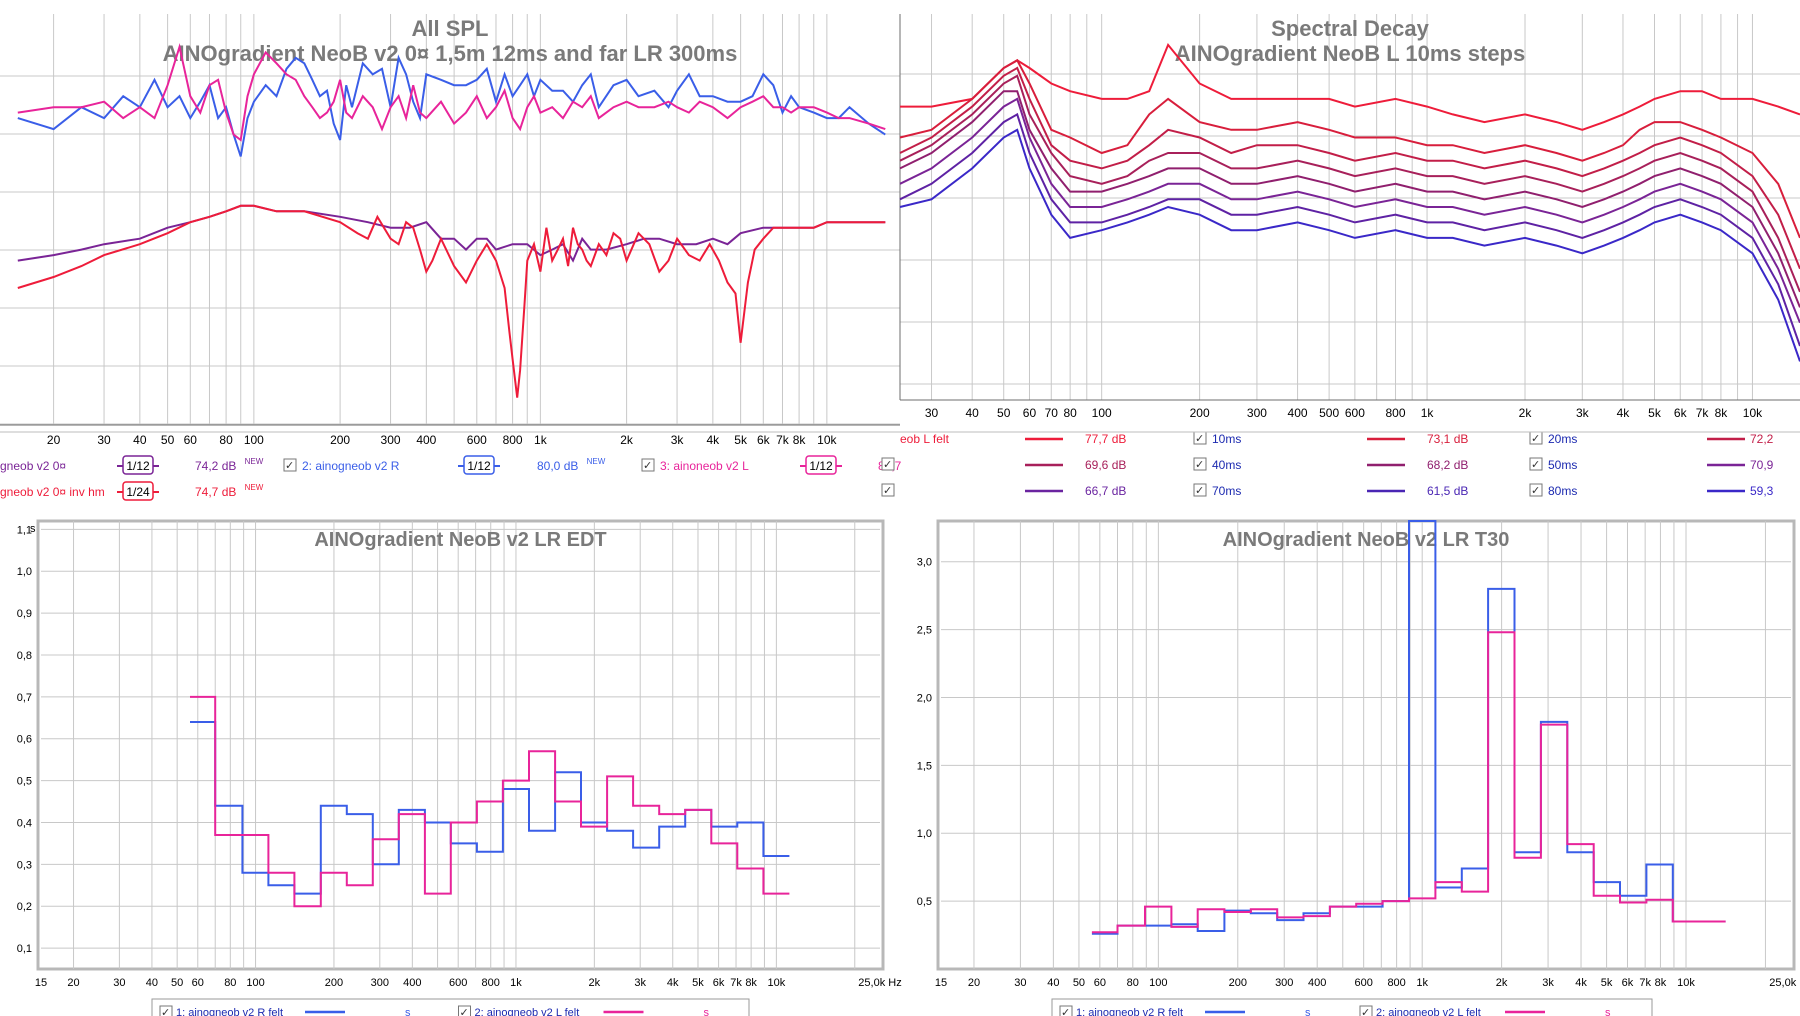 The width and height of the screenshot is (1800, 1016). Describe the element at coordinates (255, 983) in the screenshot. I see `x-tick-label: 100` at that location.